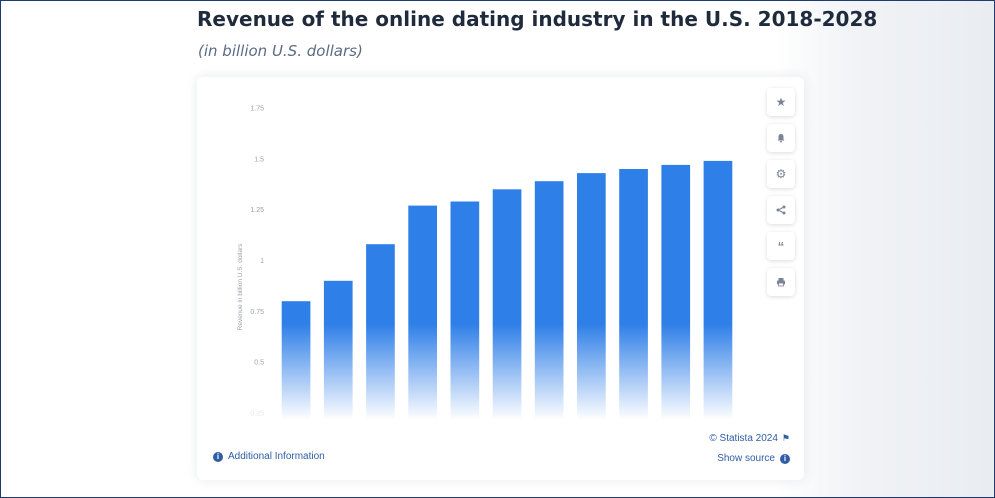  I want to click on share-button, so click(781, 210).